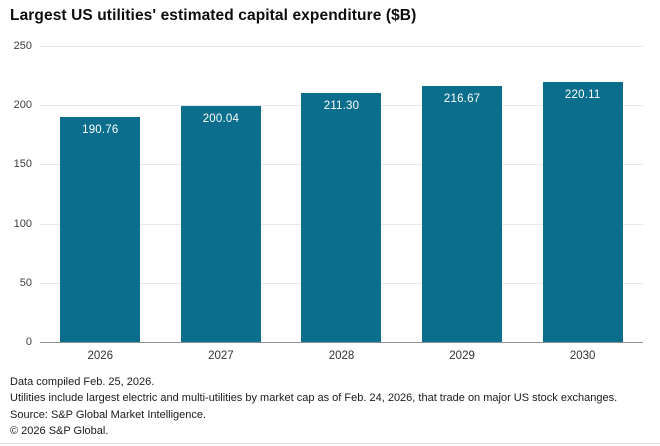 The image size is (660, 446). I want to click on bar-2026: 190.76, so click(100, 230).